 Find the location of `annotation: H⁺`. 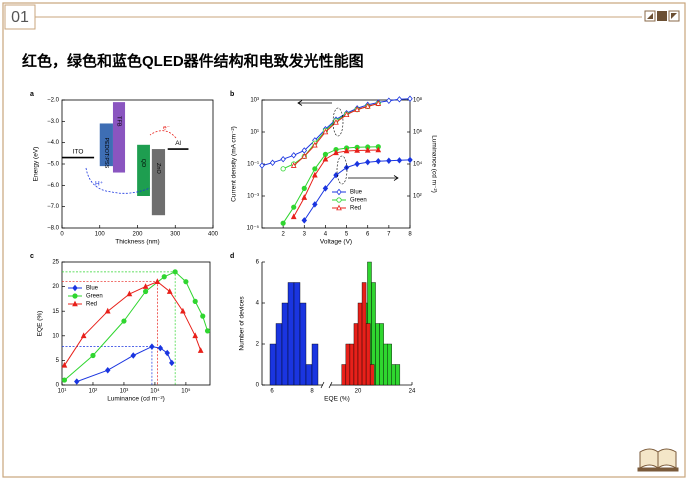

annotation: H⁺ is located at coordinates (99, 184).